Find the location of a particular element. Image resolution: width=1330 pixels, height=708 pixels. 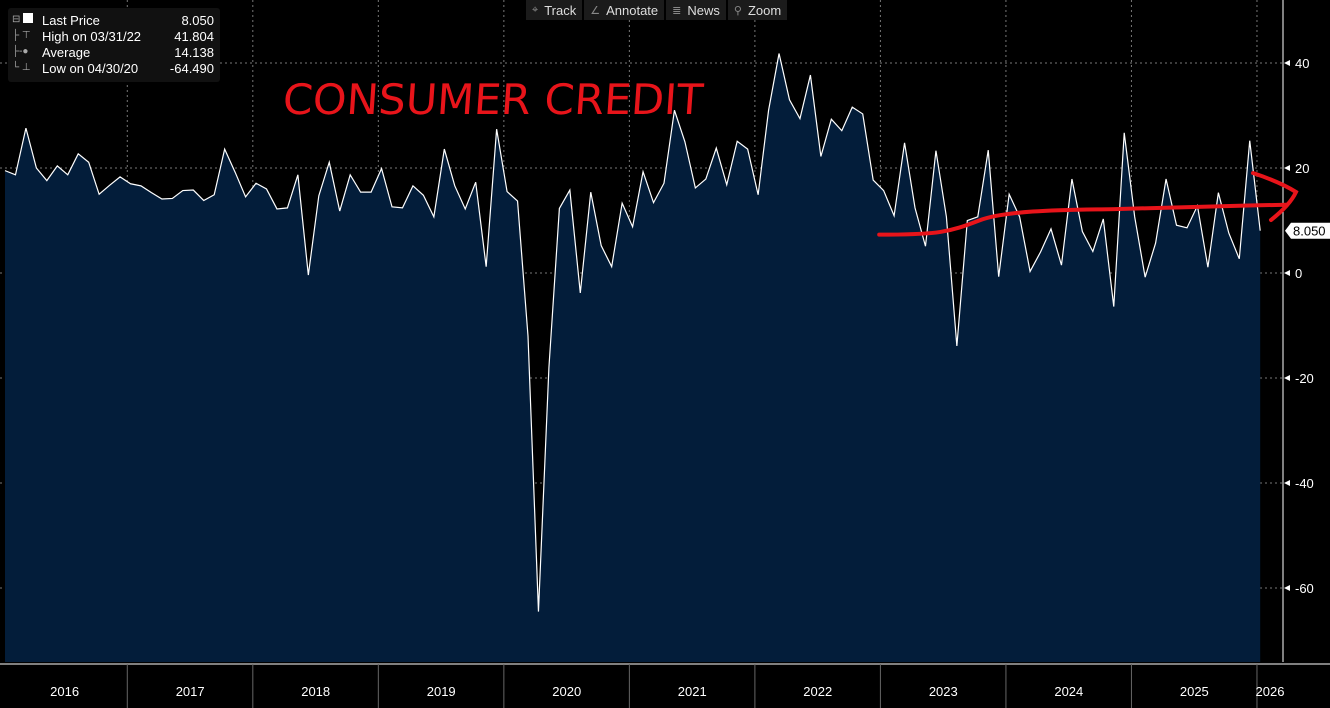

news-icon: ≣ is located at coordinates (677, 10).